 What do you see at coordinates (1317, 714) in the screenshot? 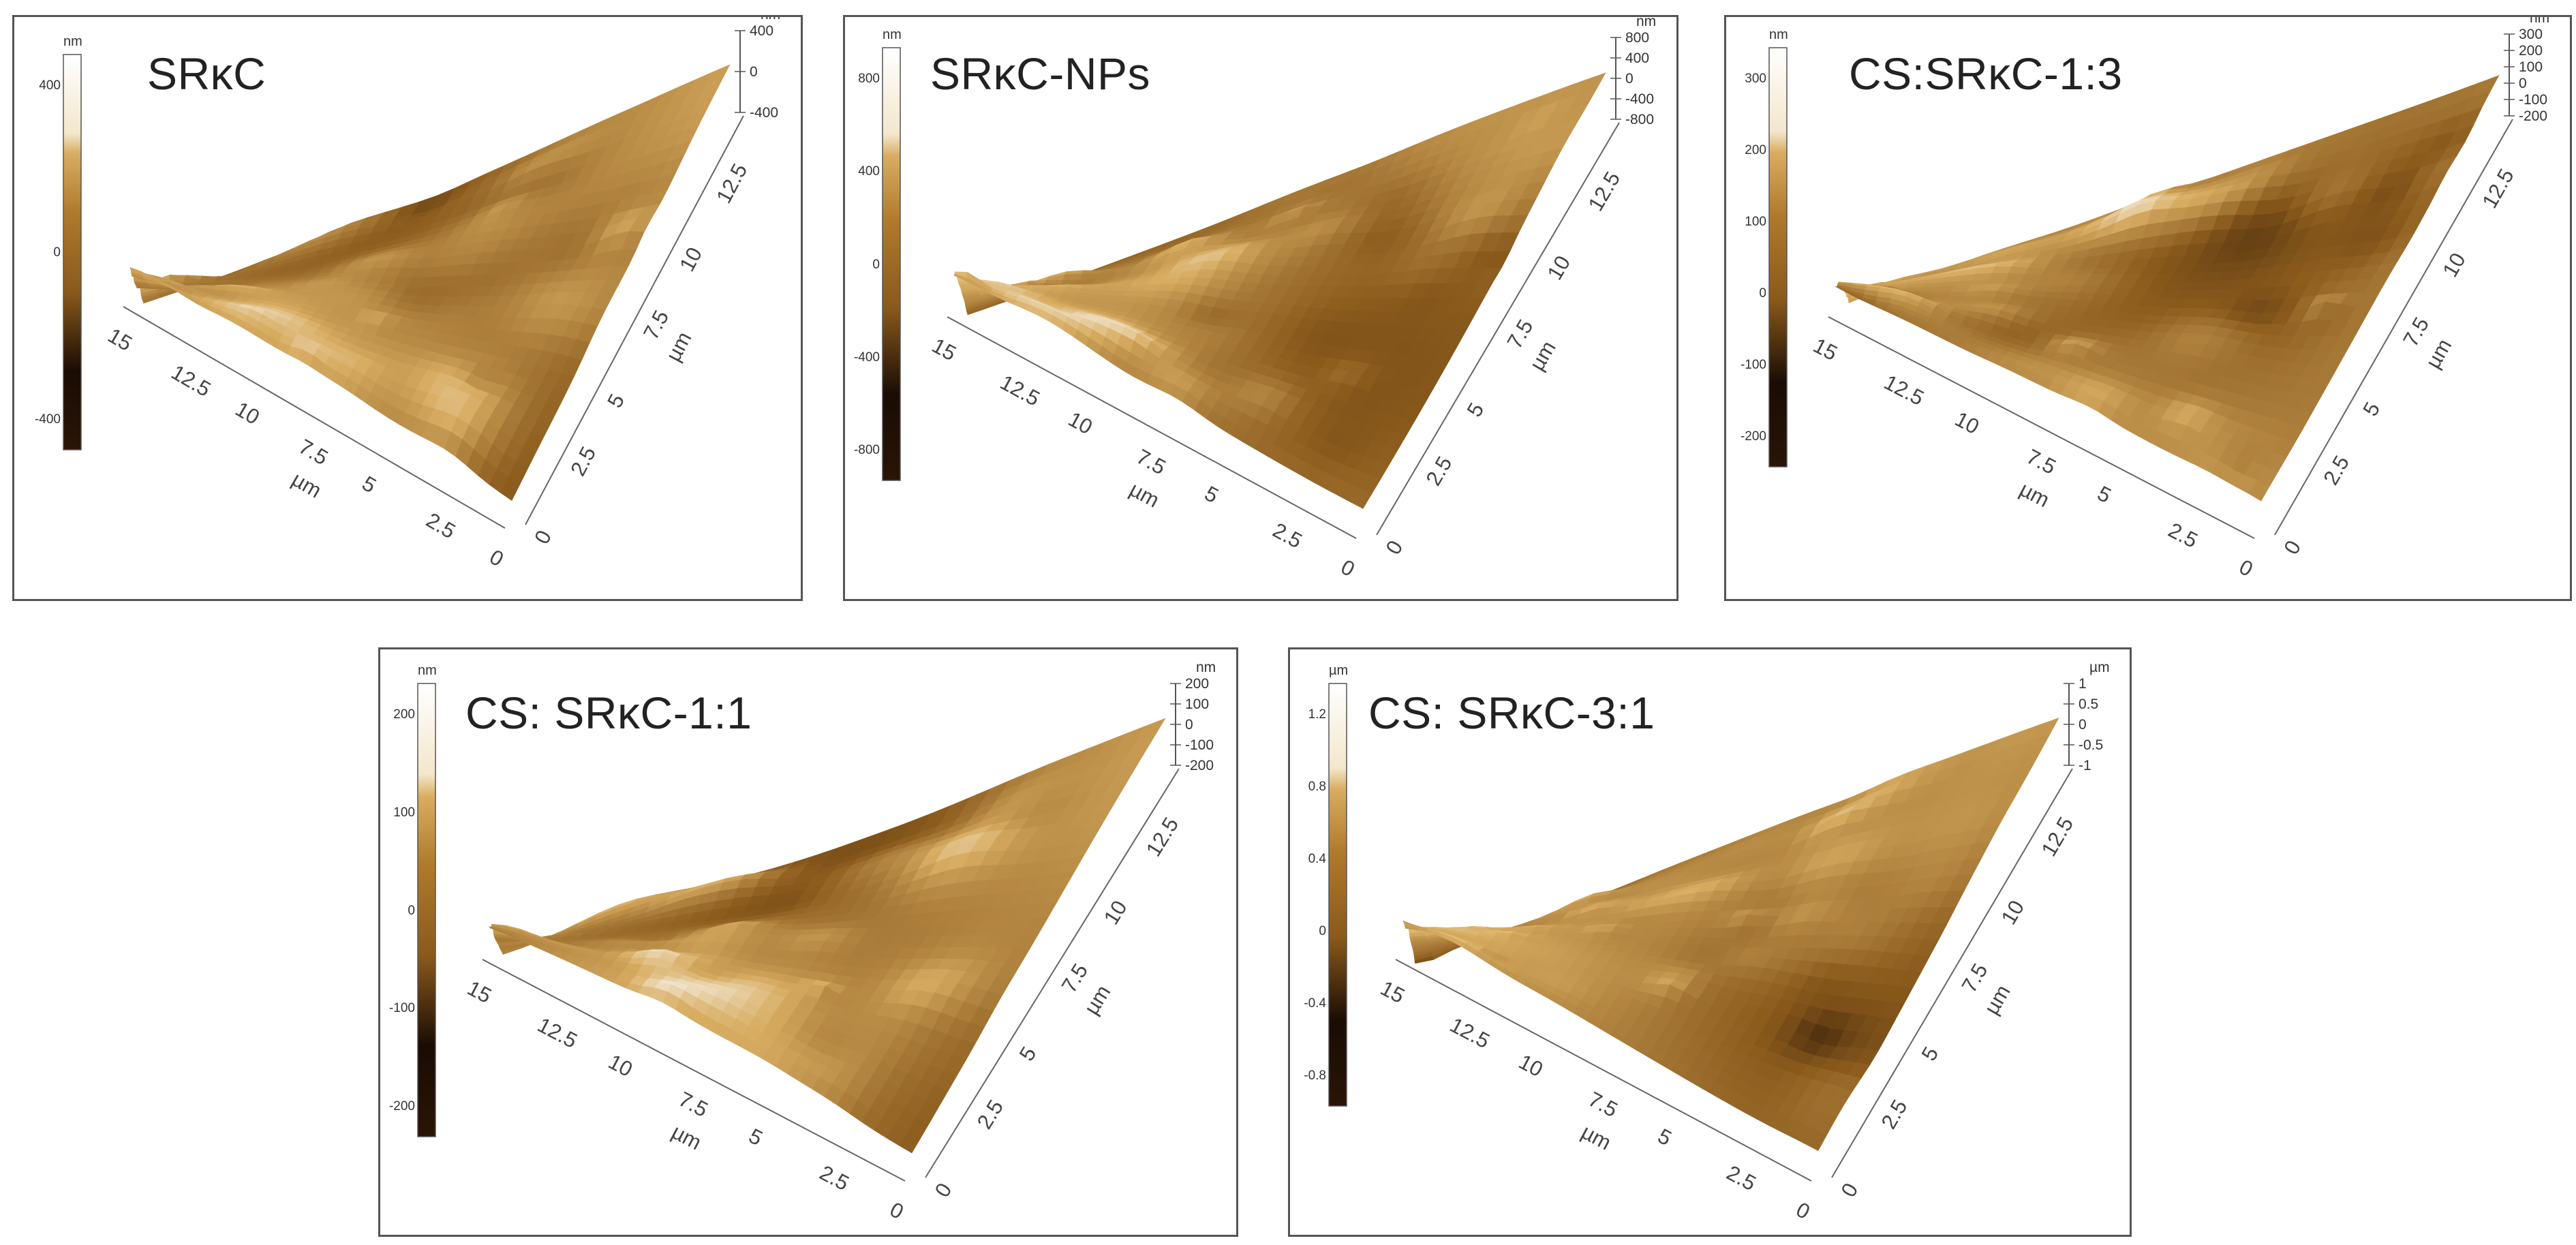
I see `colorbar-tick: 1.2` at bounding box center [1317, 714].